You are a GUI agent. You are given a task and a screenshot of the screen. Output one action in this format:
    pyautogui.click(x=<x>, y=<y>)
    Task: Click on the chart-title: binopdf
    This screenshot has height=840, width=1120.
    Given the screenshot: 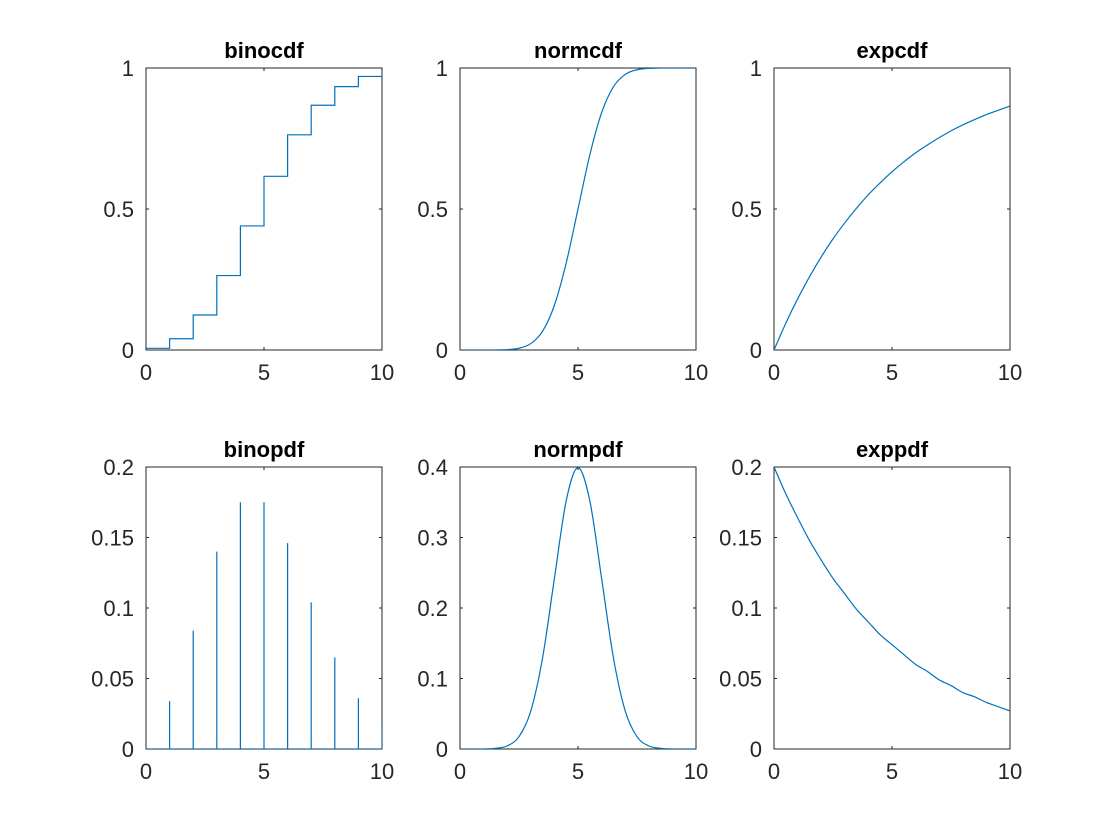 What is the action you would take?
    pyautogui.click(x=264, y=449)
    